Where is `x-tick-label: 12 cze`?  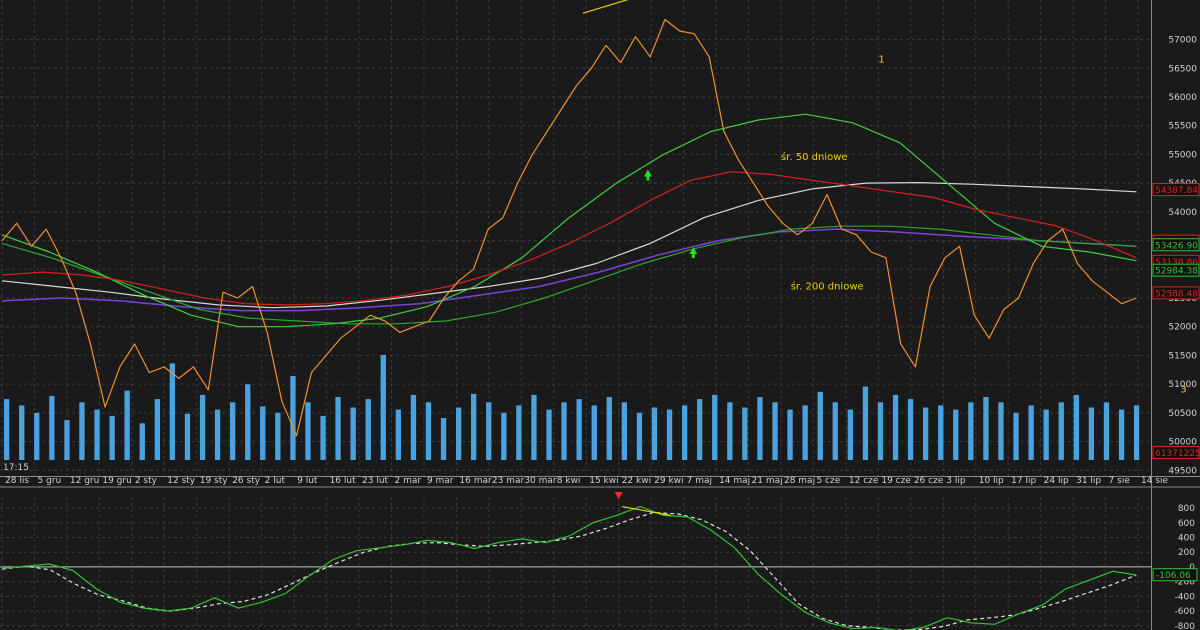
x-tick-label: 12 cze is located at coordinates (864, 481).